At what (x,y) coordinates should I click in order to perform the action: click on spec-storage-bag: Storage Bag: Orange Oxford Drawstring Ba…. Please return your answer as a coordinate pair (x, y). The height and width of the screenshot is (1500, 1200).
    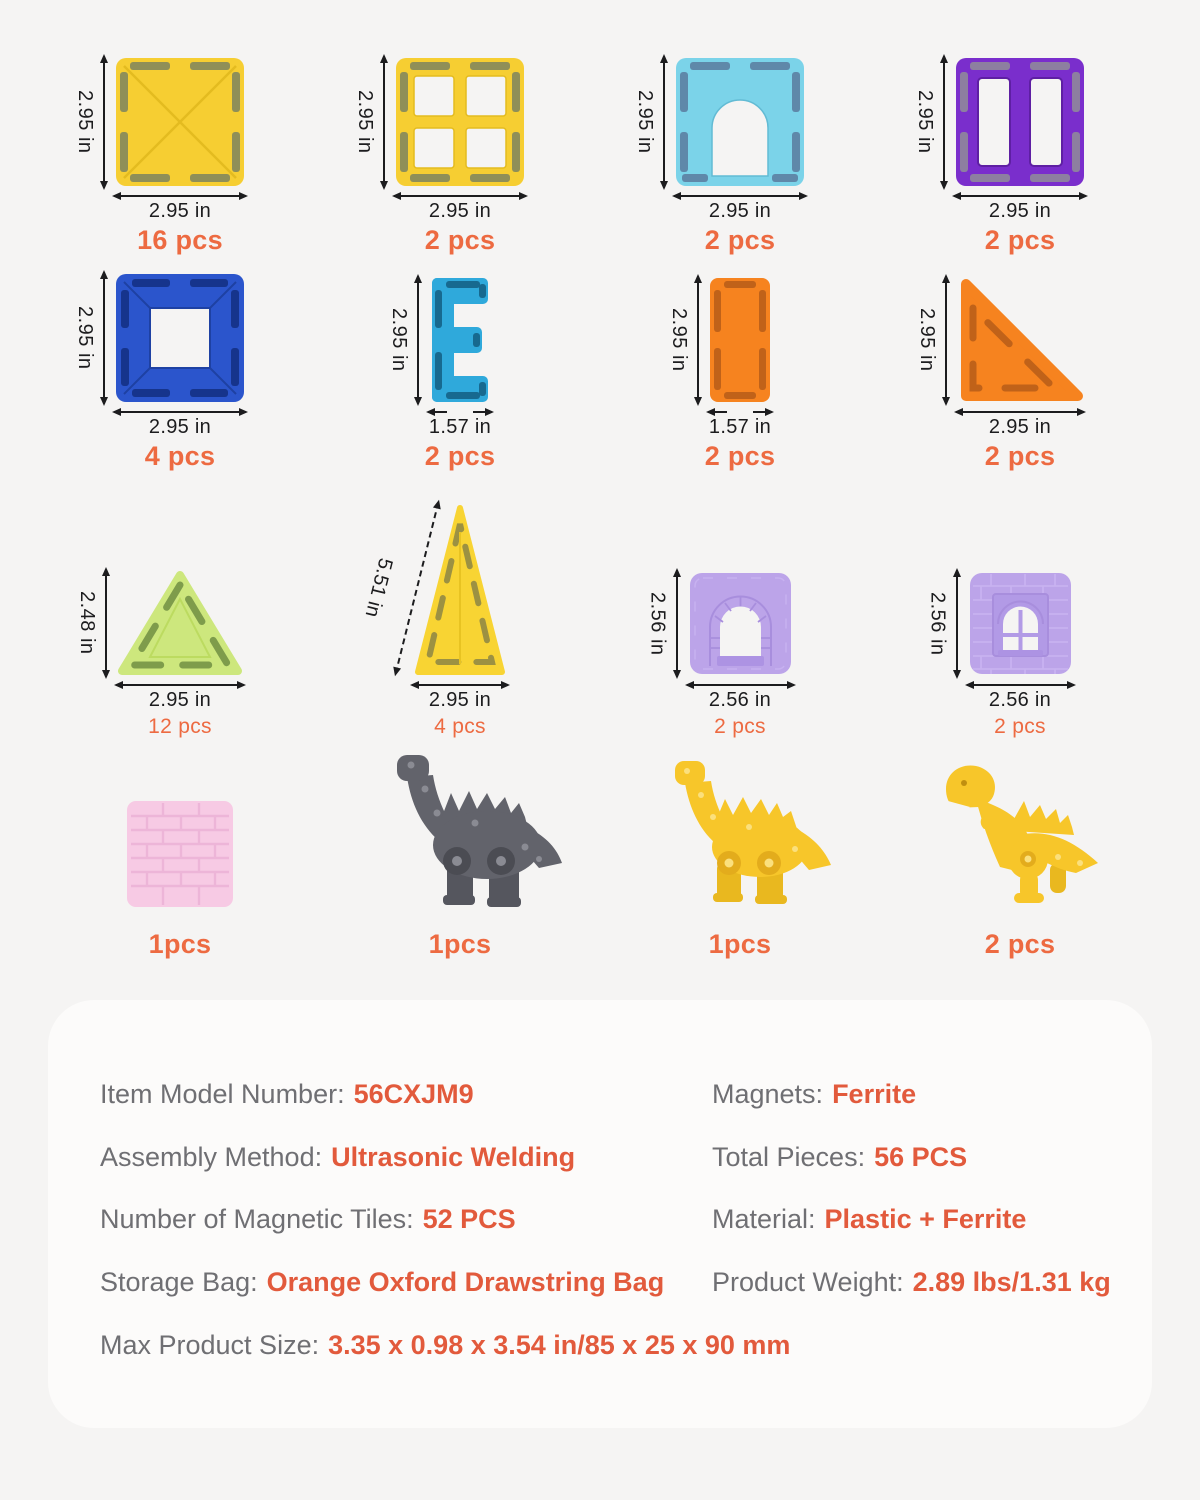
    Looking at the image, I should click on (406, 1282).